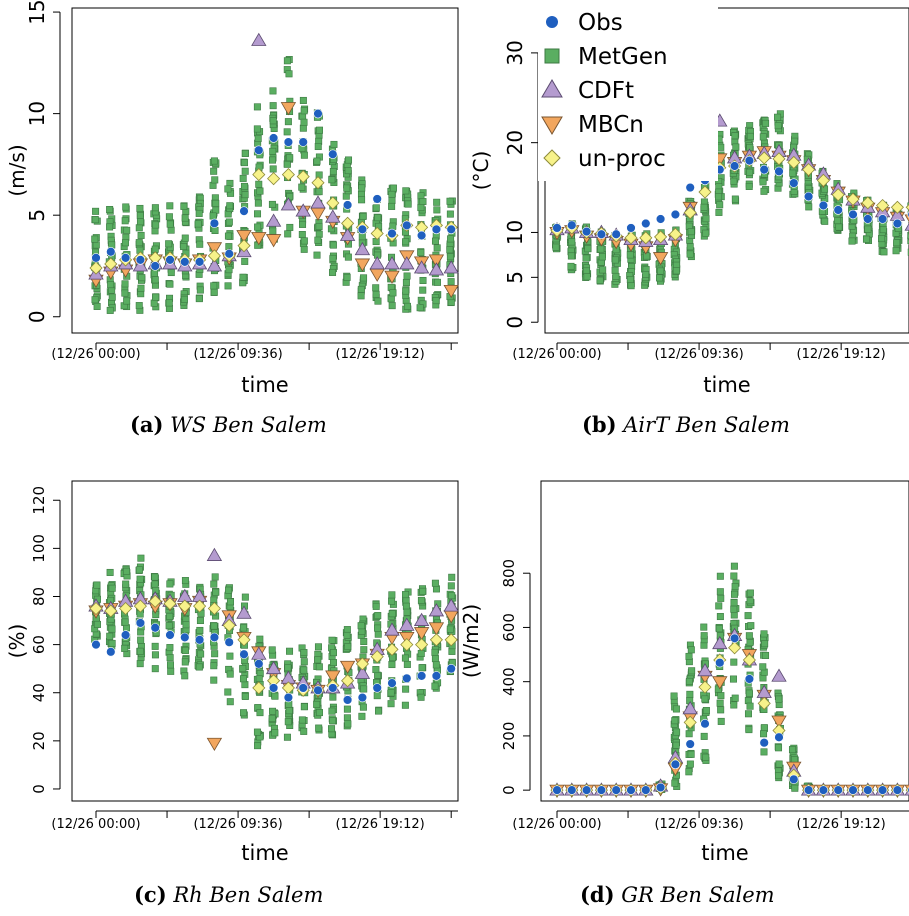  Describe the element at coordinates (37, 215) in the screenshot. I see `y-tick-label: 5` at that location.